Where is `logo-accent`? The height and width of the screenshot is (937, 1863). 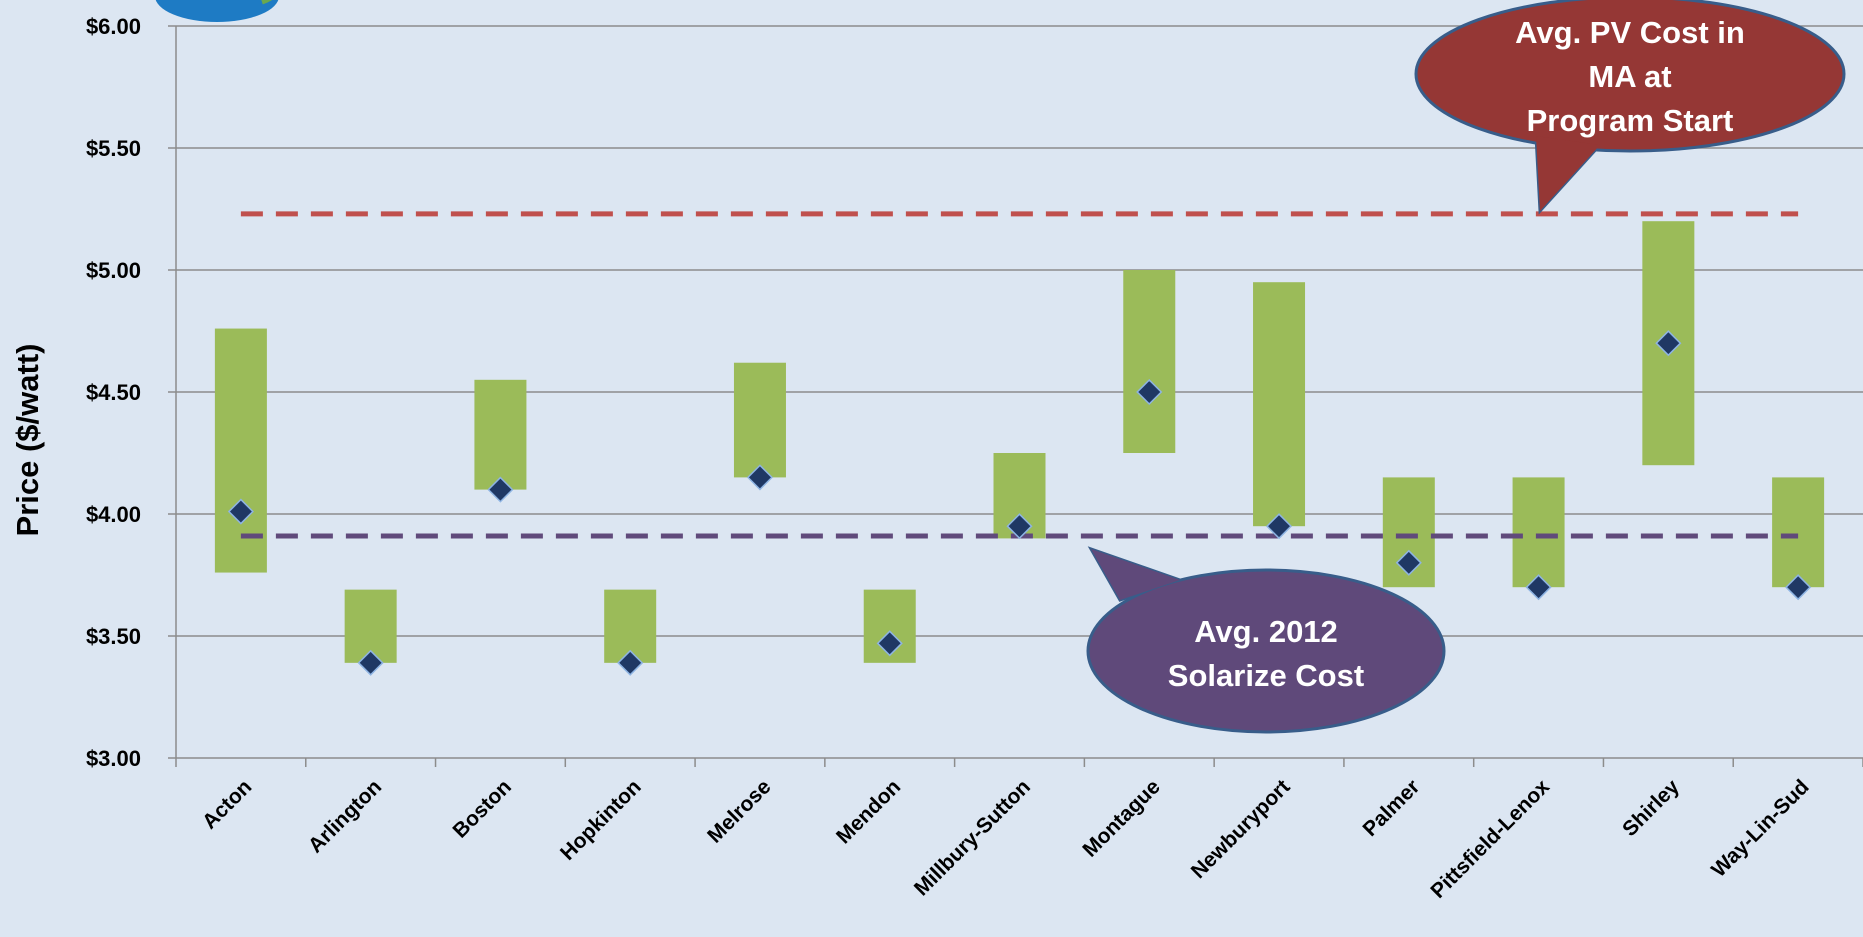 logo-accent is located at coordinates (267, 2).